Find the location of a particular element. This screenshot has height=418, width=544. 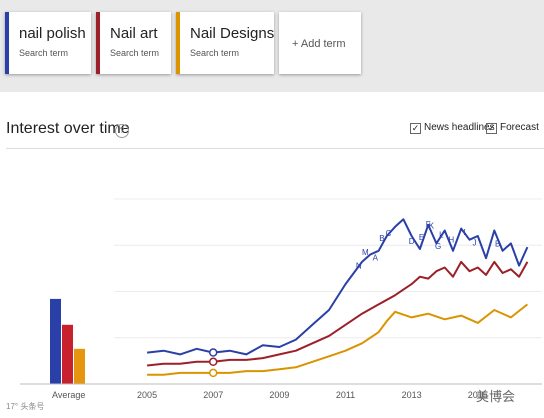

x-tick-label: 2015 is located at coordinates (478, 395).